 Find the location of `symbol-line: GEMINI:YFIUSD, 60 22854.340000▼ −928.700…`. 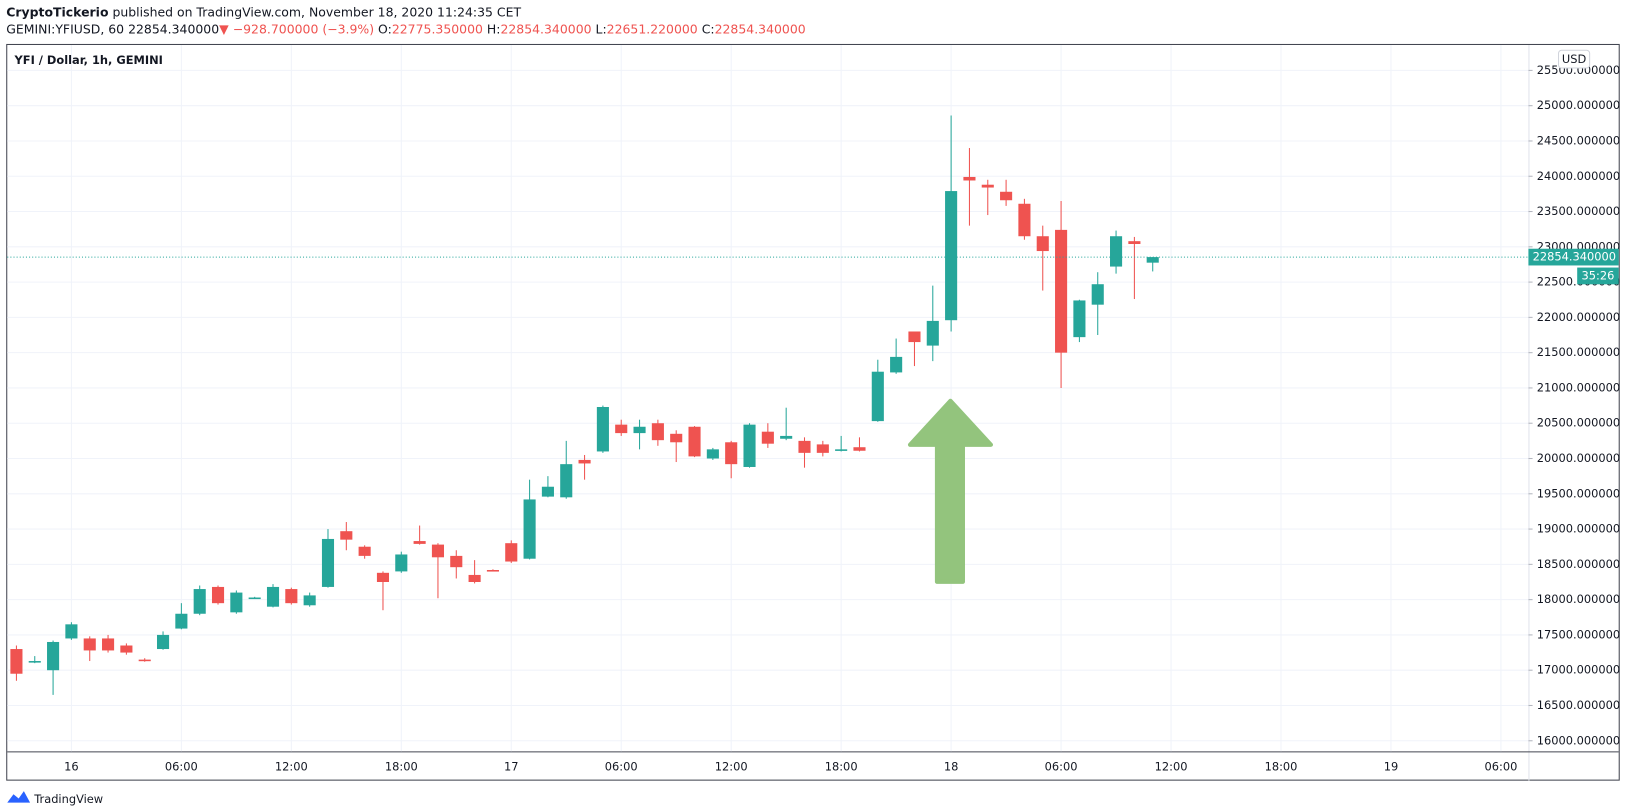

symbol-line: GEMINI:YFIUSD, 60 22854.340000▼ −928.700… is located at coordinates (405, 28).